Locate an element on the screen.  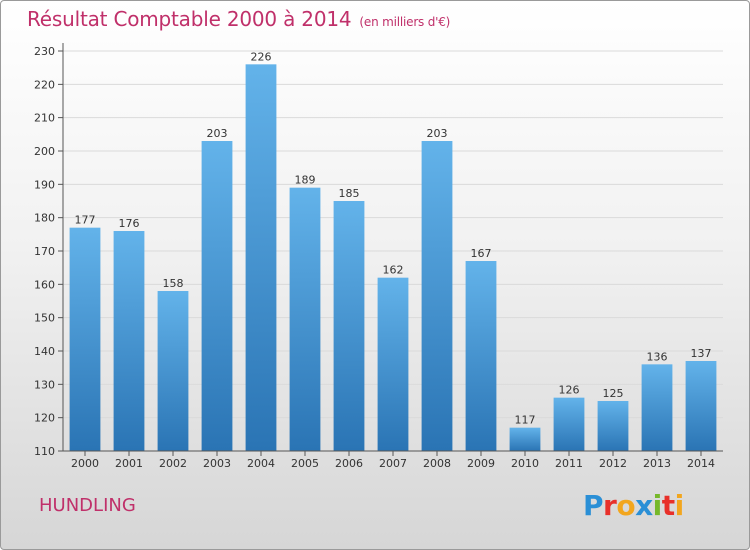
x-tick-label: 2005 is located at coordinates (305, 463).